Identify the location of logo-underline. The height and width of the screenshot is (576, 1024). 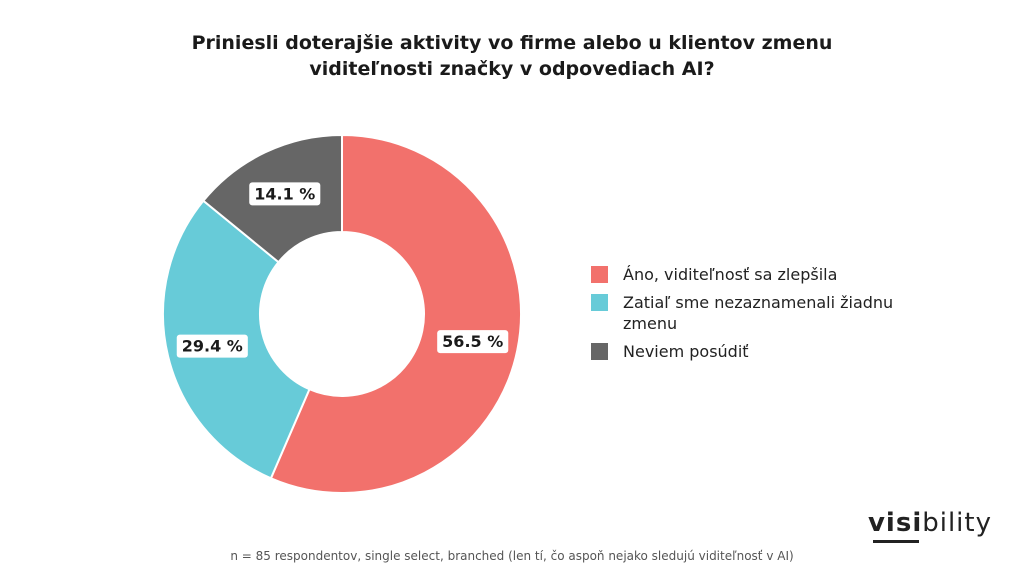
(896, 541).